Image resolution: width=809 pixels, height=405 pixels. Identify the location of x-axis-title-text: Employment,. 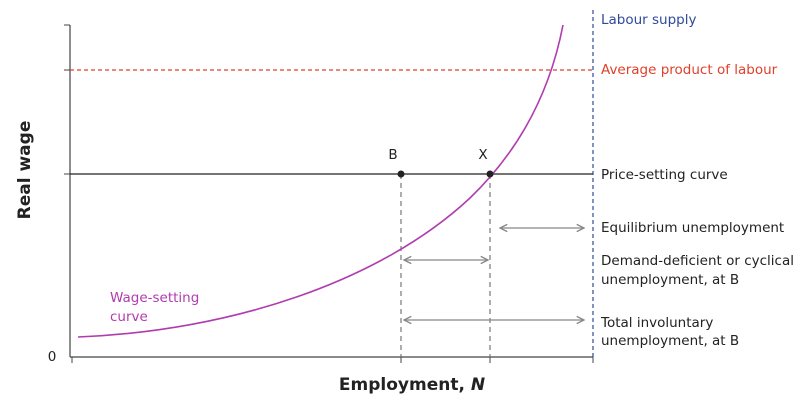
(405, 385).